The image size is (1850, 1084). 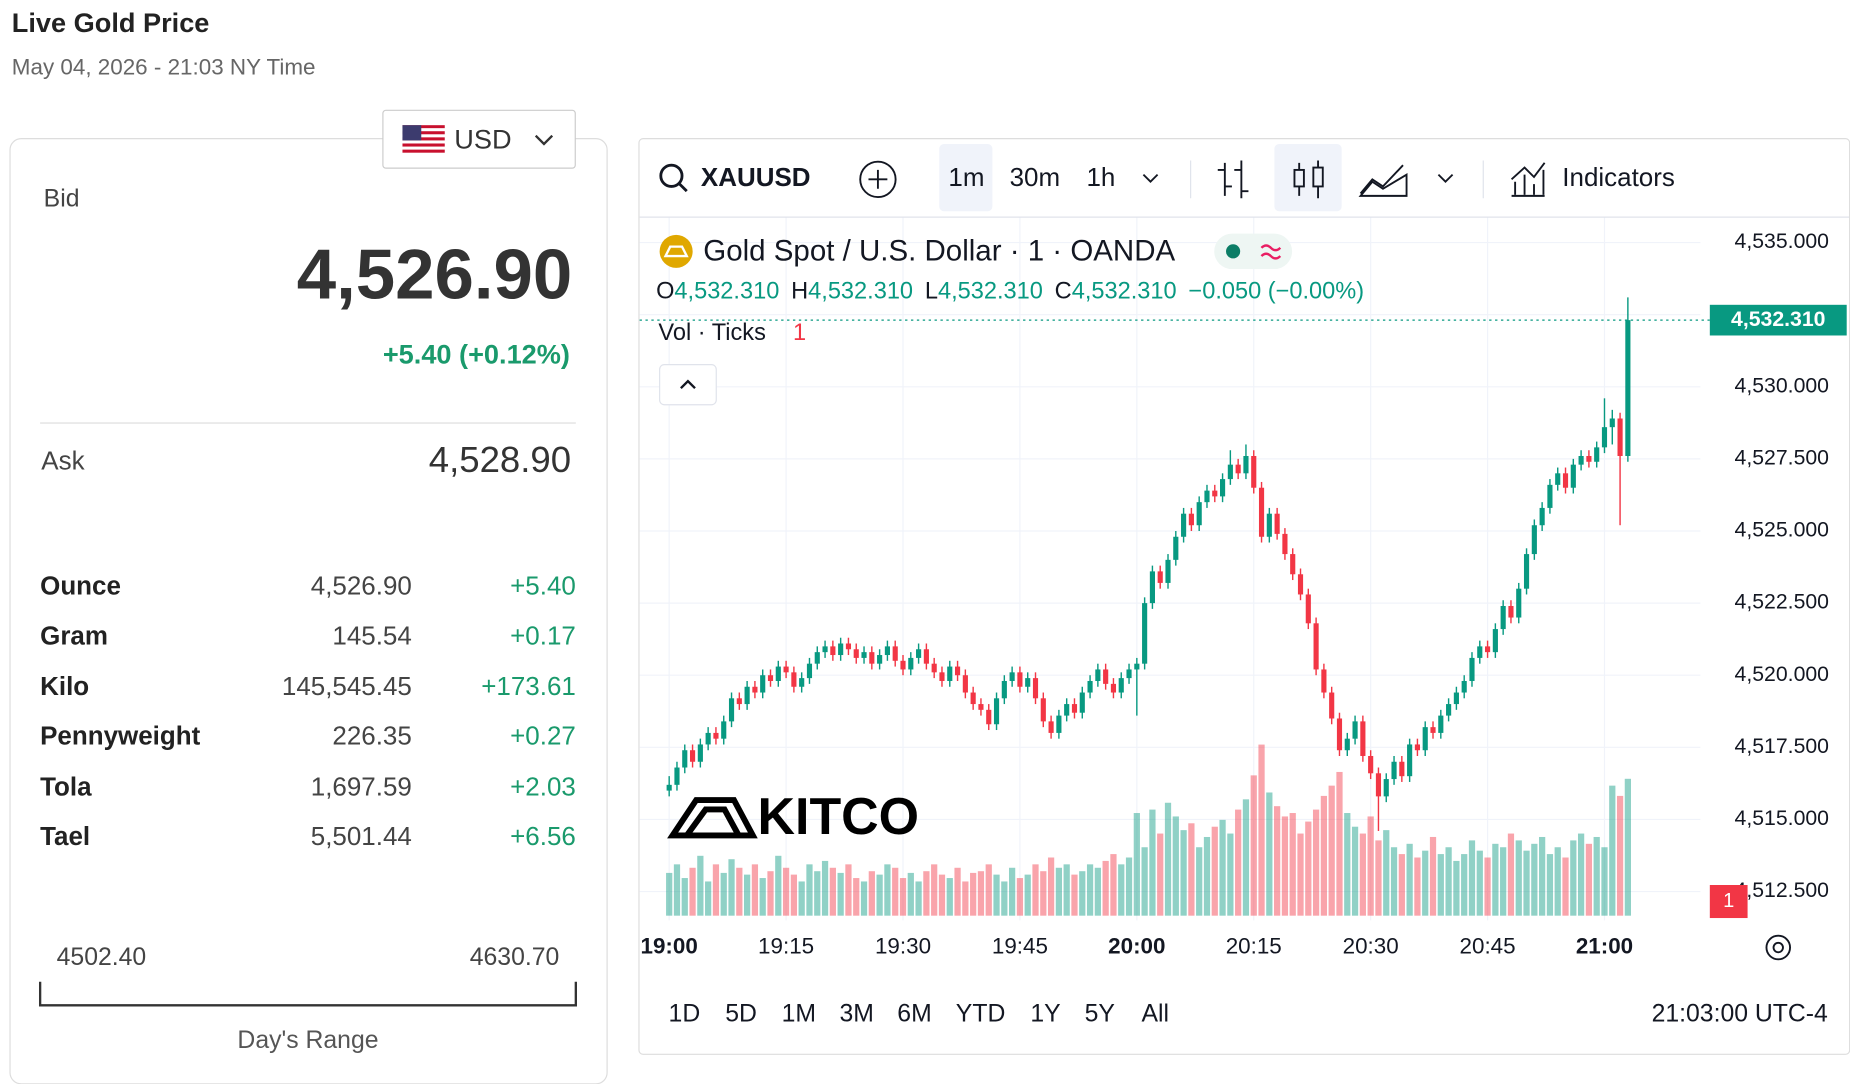 What do you see at coordinates (1035, 177) in the screenshot?
I see `interval-button: 30m` at bounding box center [1035, 177].